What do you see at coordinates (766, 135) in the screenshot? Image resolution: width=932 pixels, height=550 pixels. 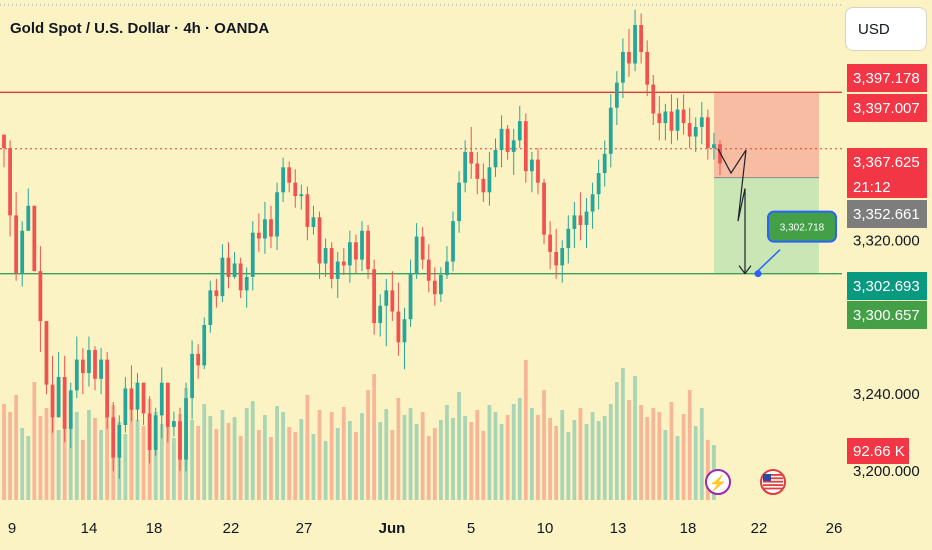 I see `stop-loss-zone` at bounding box center [766, 135].